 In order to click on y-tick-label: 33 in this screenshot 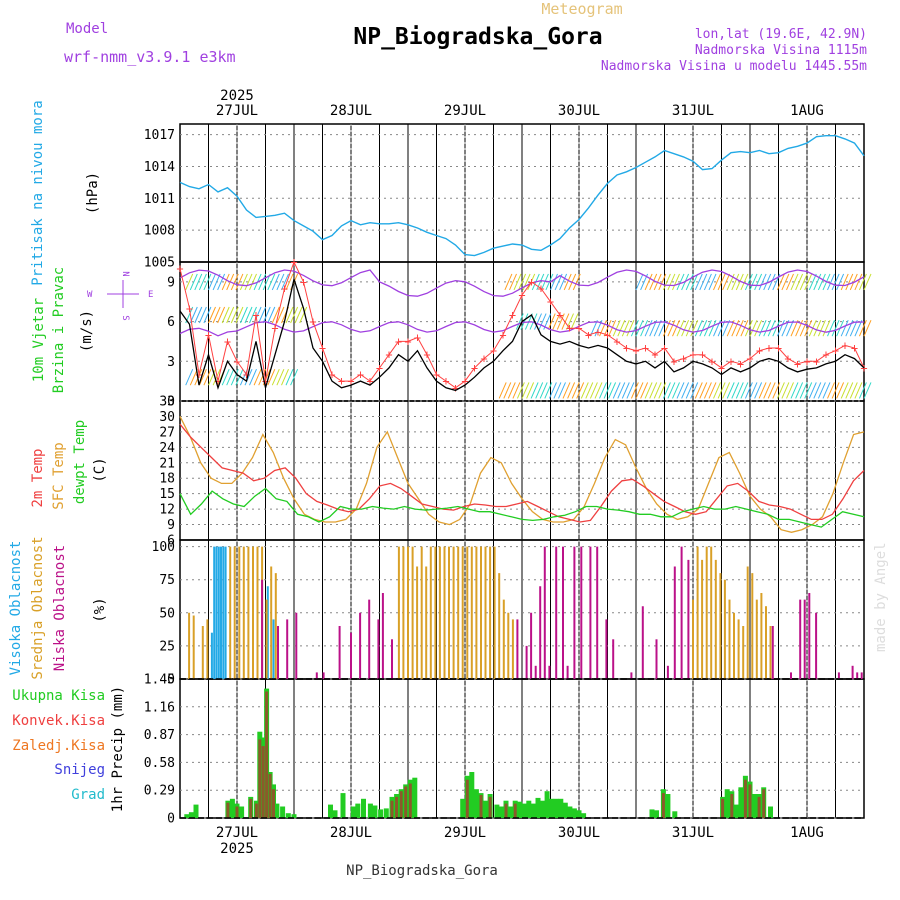, I will do `click(167, 402)`.